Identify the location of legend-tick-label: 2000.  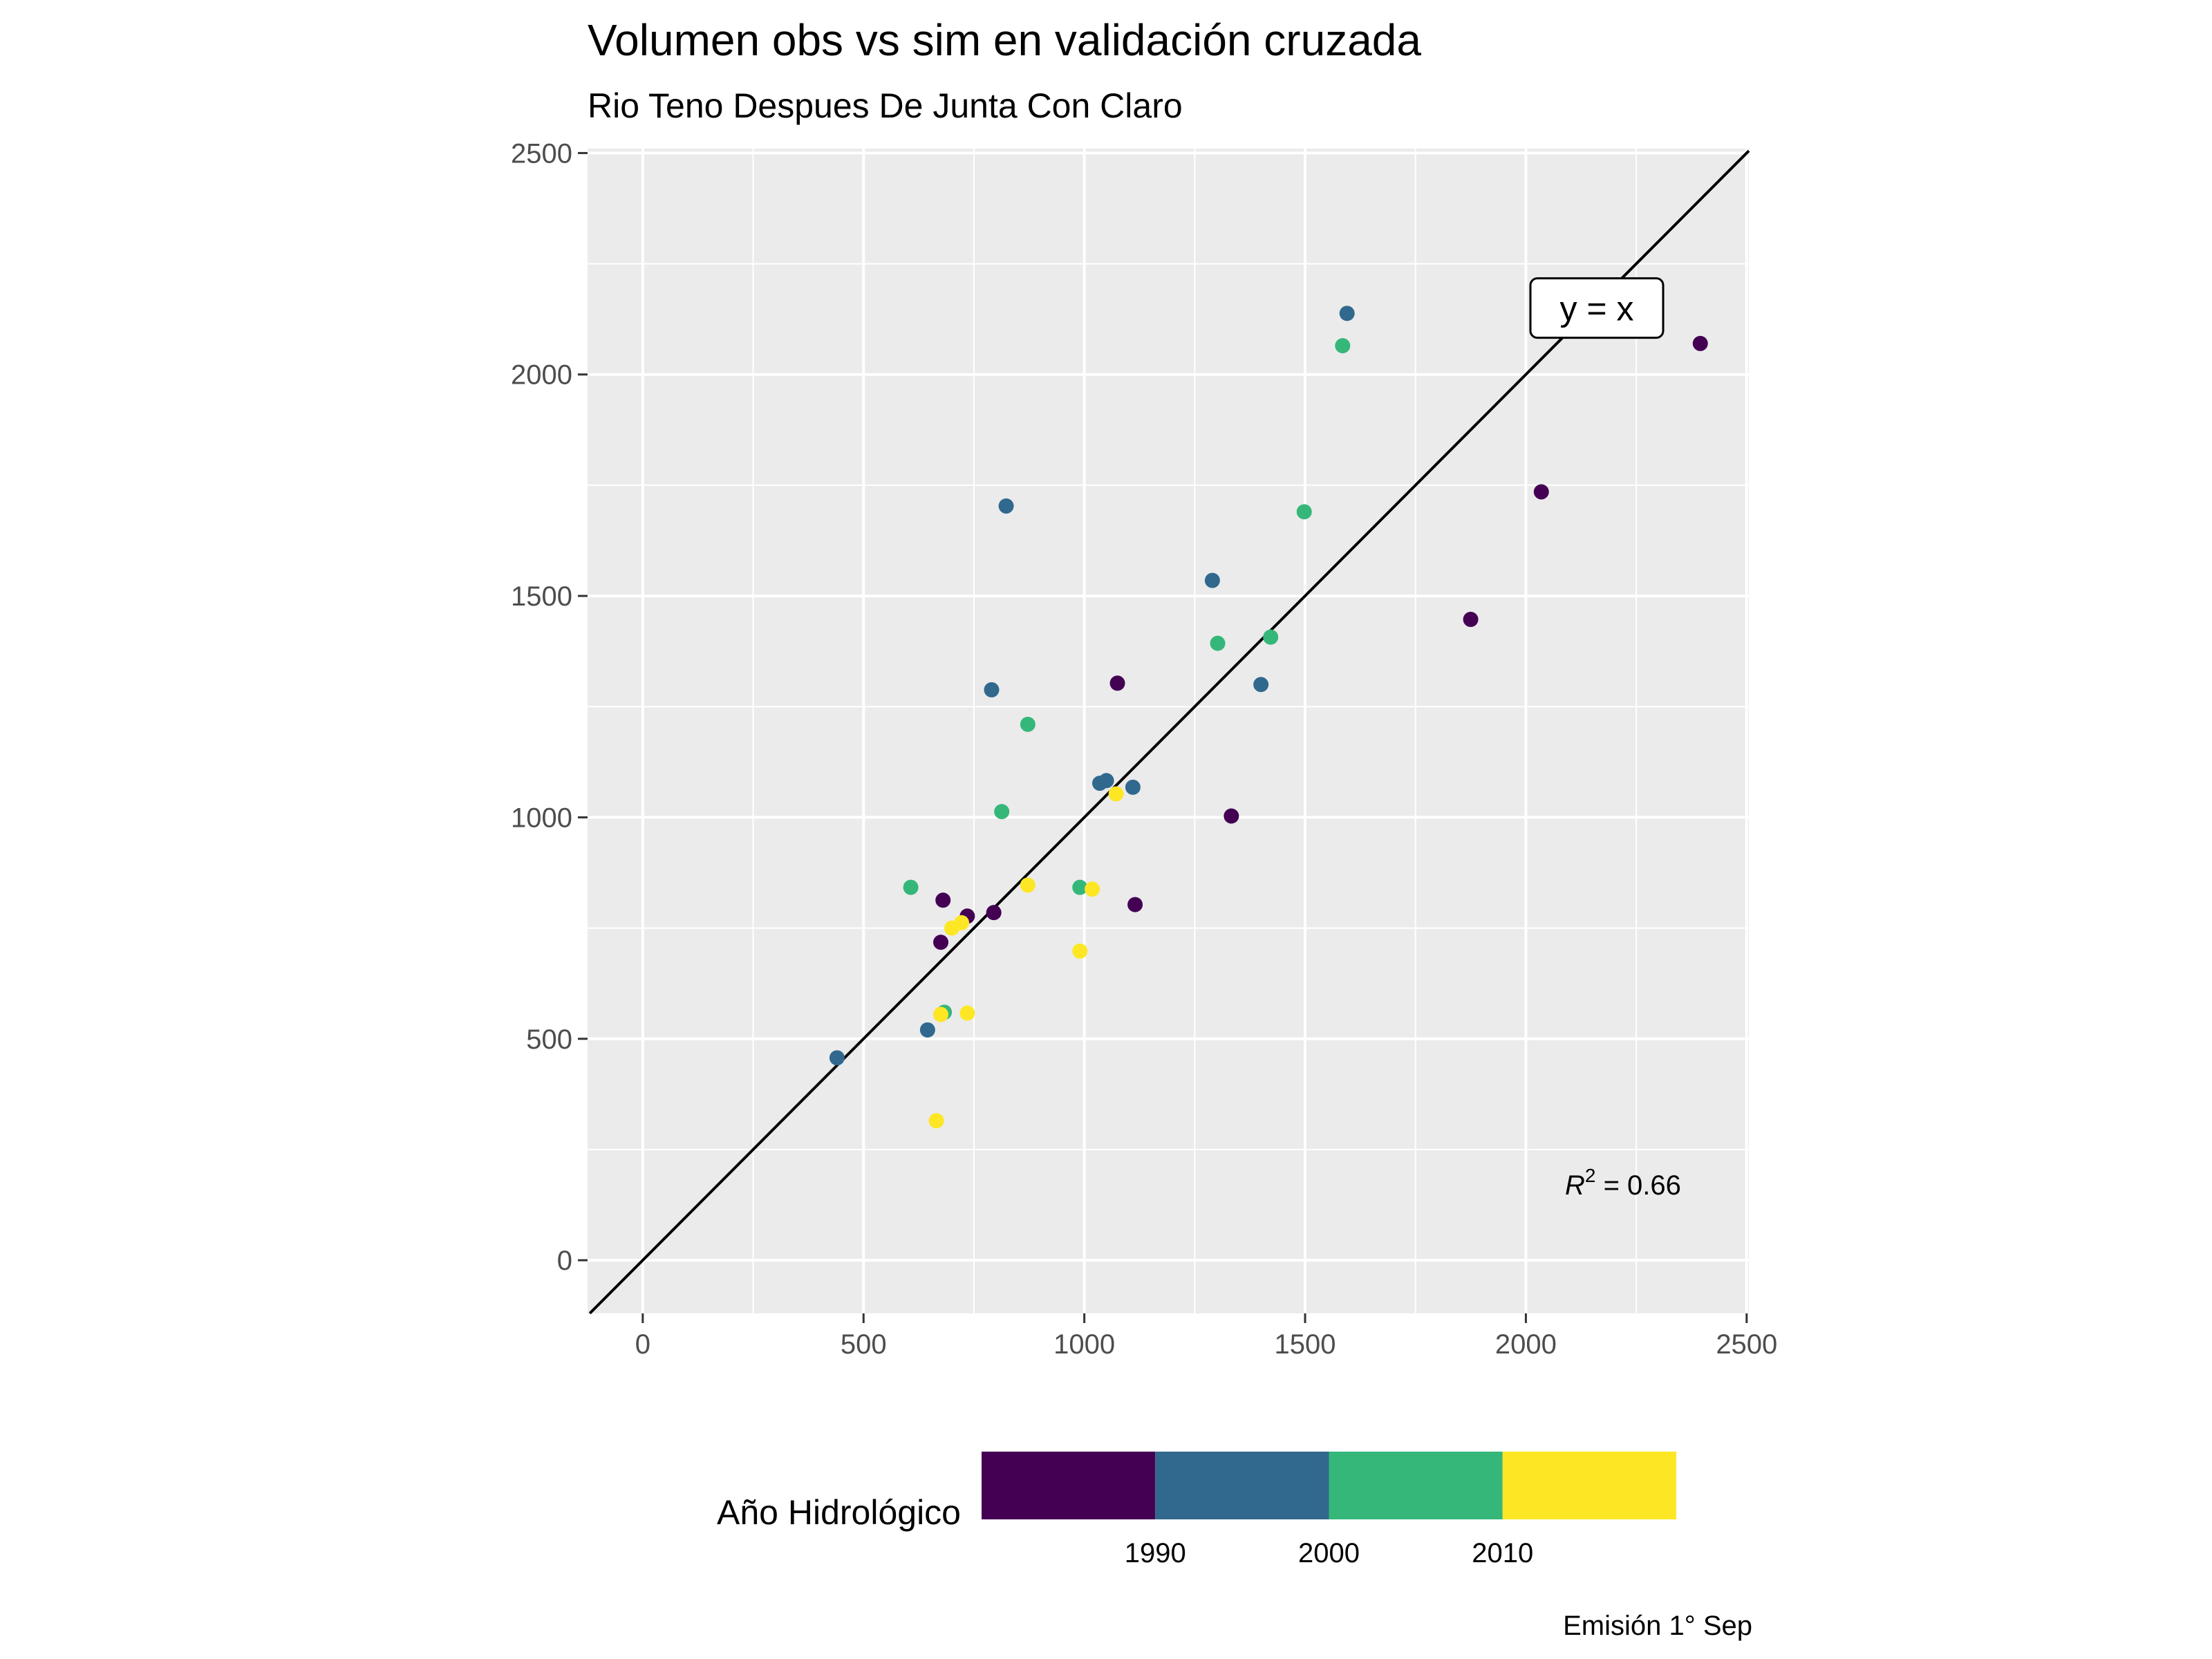
(1329, 1553).